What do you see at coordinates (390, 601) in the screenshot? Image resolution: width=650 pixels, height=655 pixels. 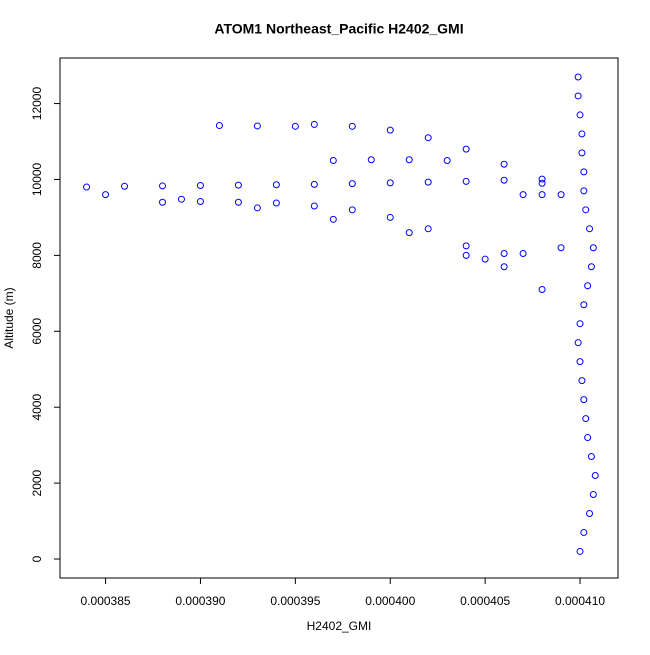 I see `x-tick-label: 0.000400` at bounding box center [390, 601].